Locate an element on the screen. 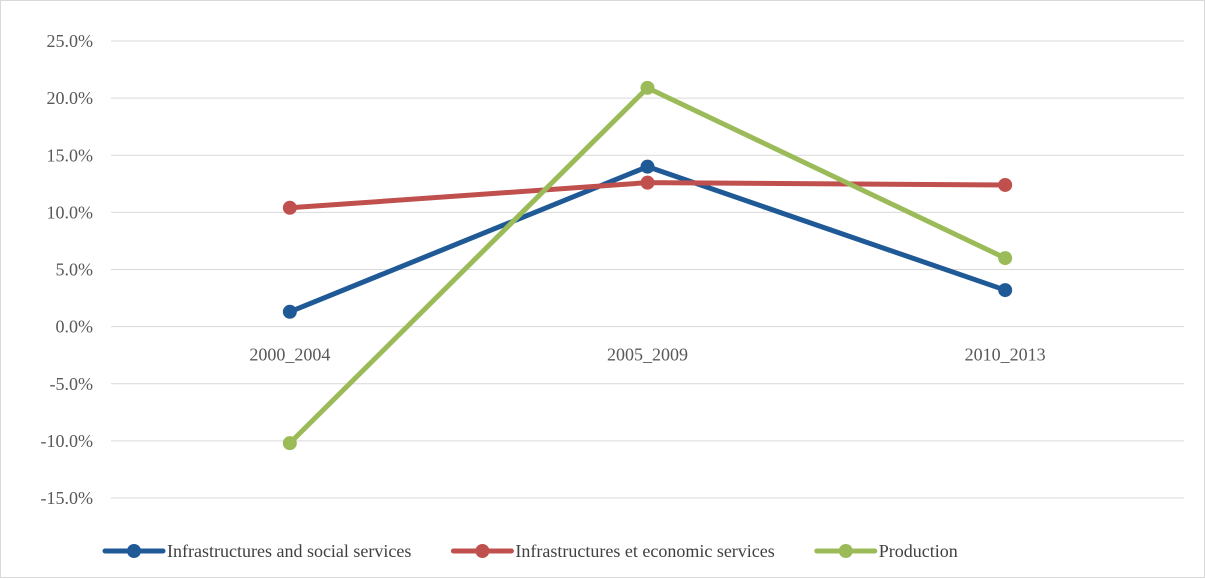 This screenshot has width=1205, height=579. y-tick-label: 15.0% is located at coordinates (70, 155).